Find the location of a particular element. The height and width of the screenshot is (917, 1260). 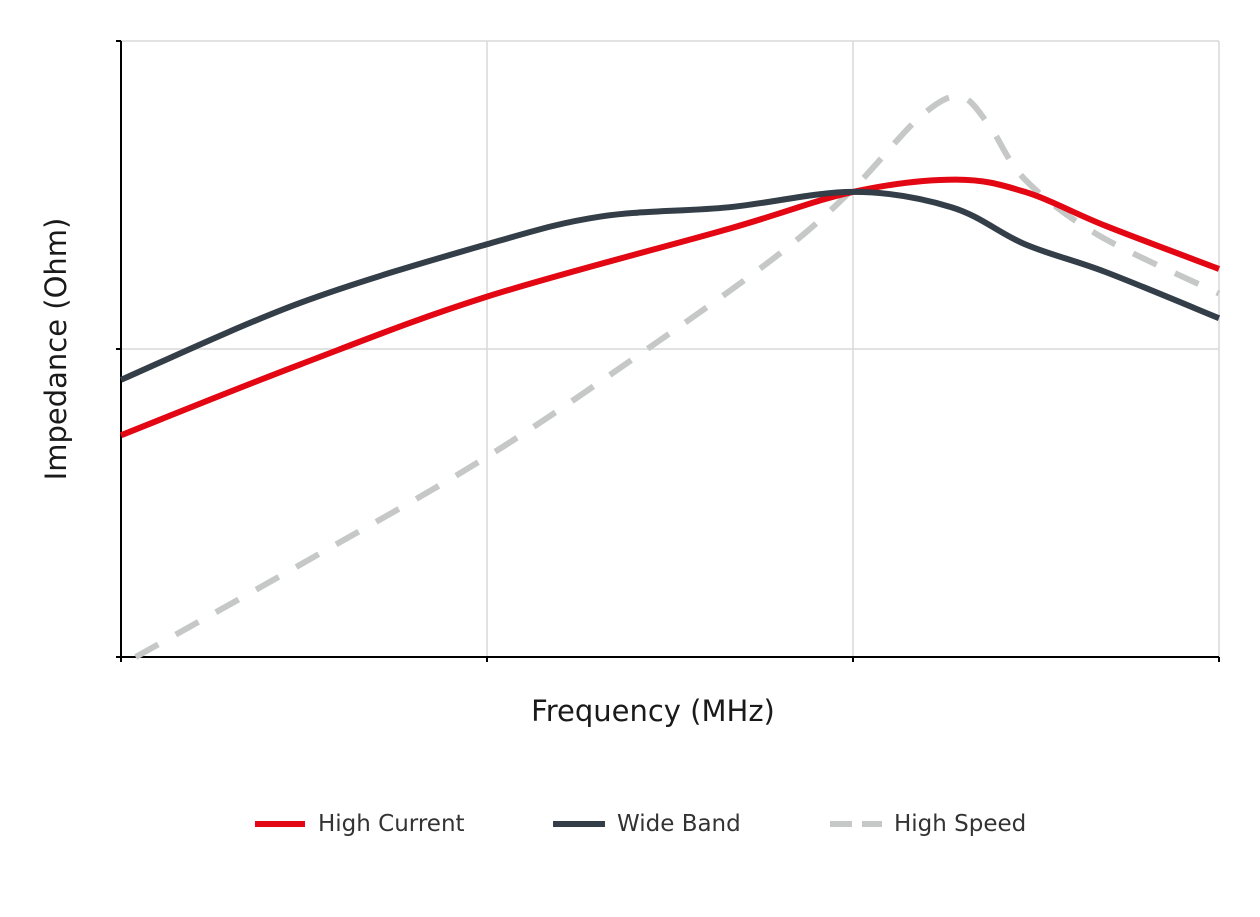

legend: High Current Wide Band High Speed is located at coordinates (640, 824).